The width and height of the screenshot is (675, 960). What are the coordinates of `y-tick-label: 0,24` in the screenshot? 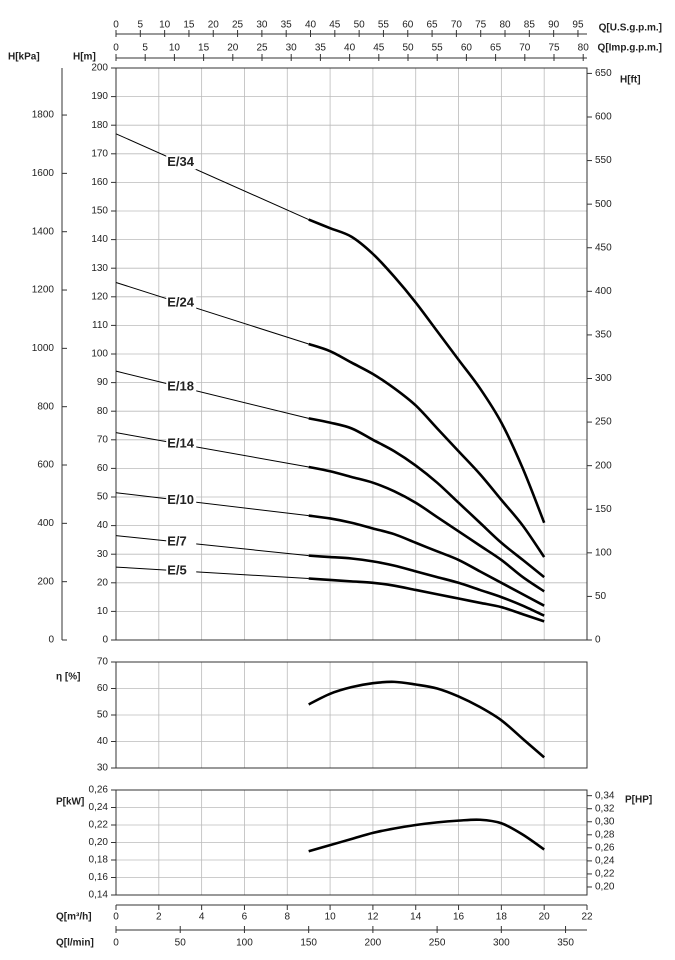 It's located at (99, 807).